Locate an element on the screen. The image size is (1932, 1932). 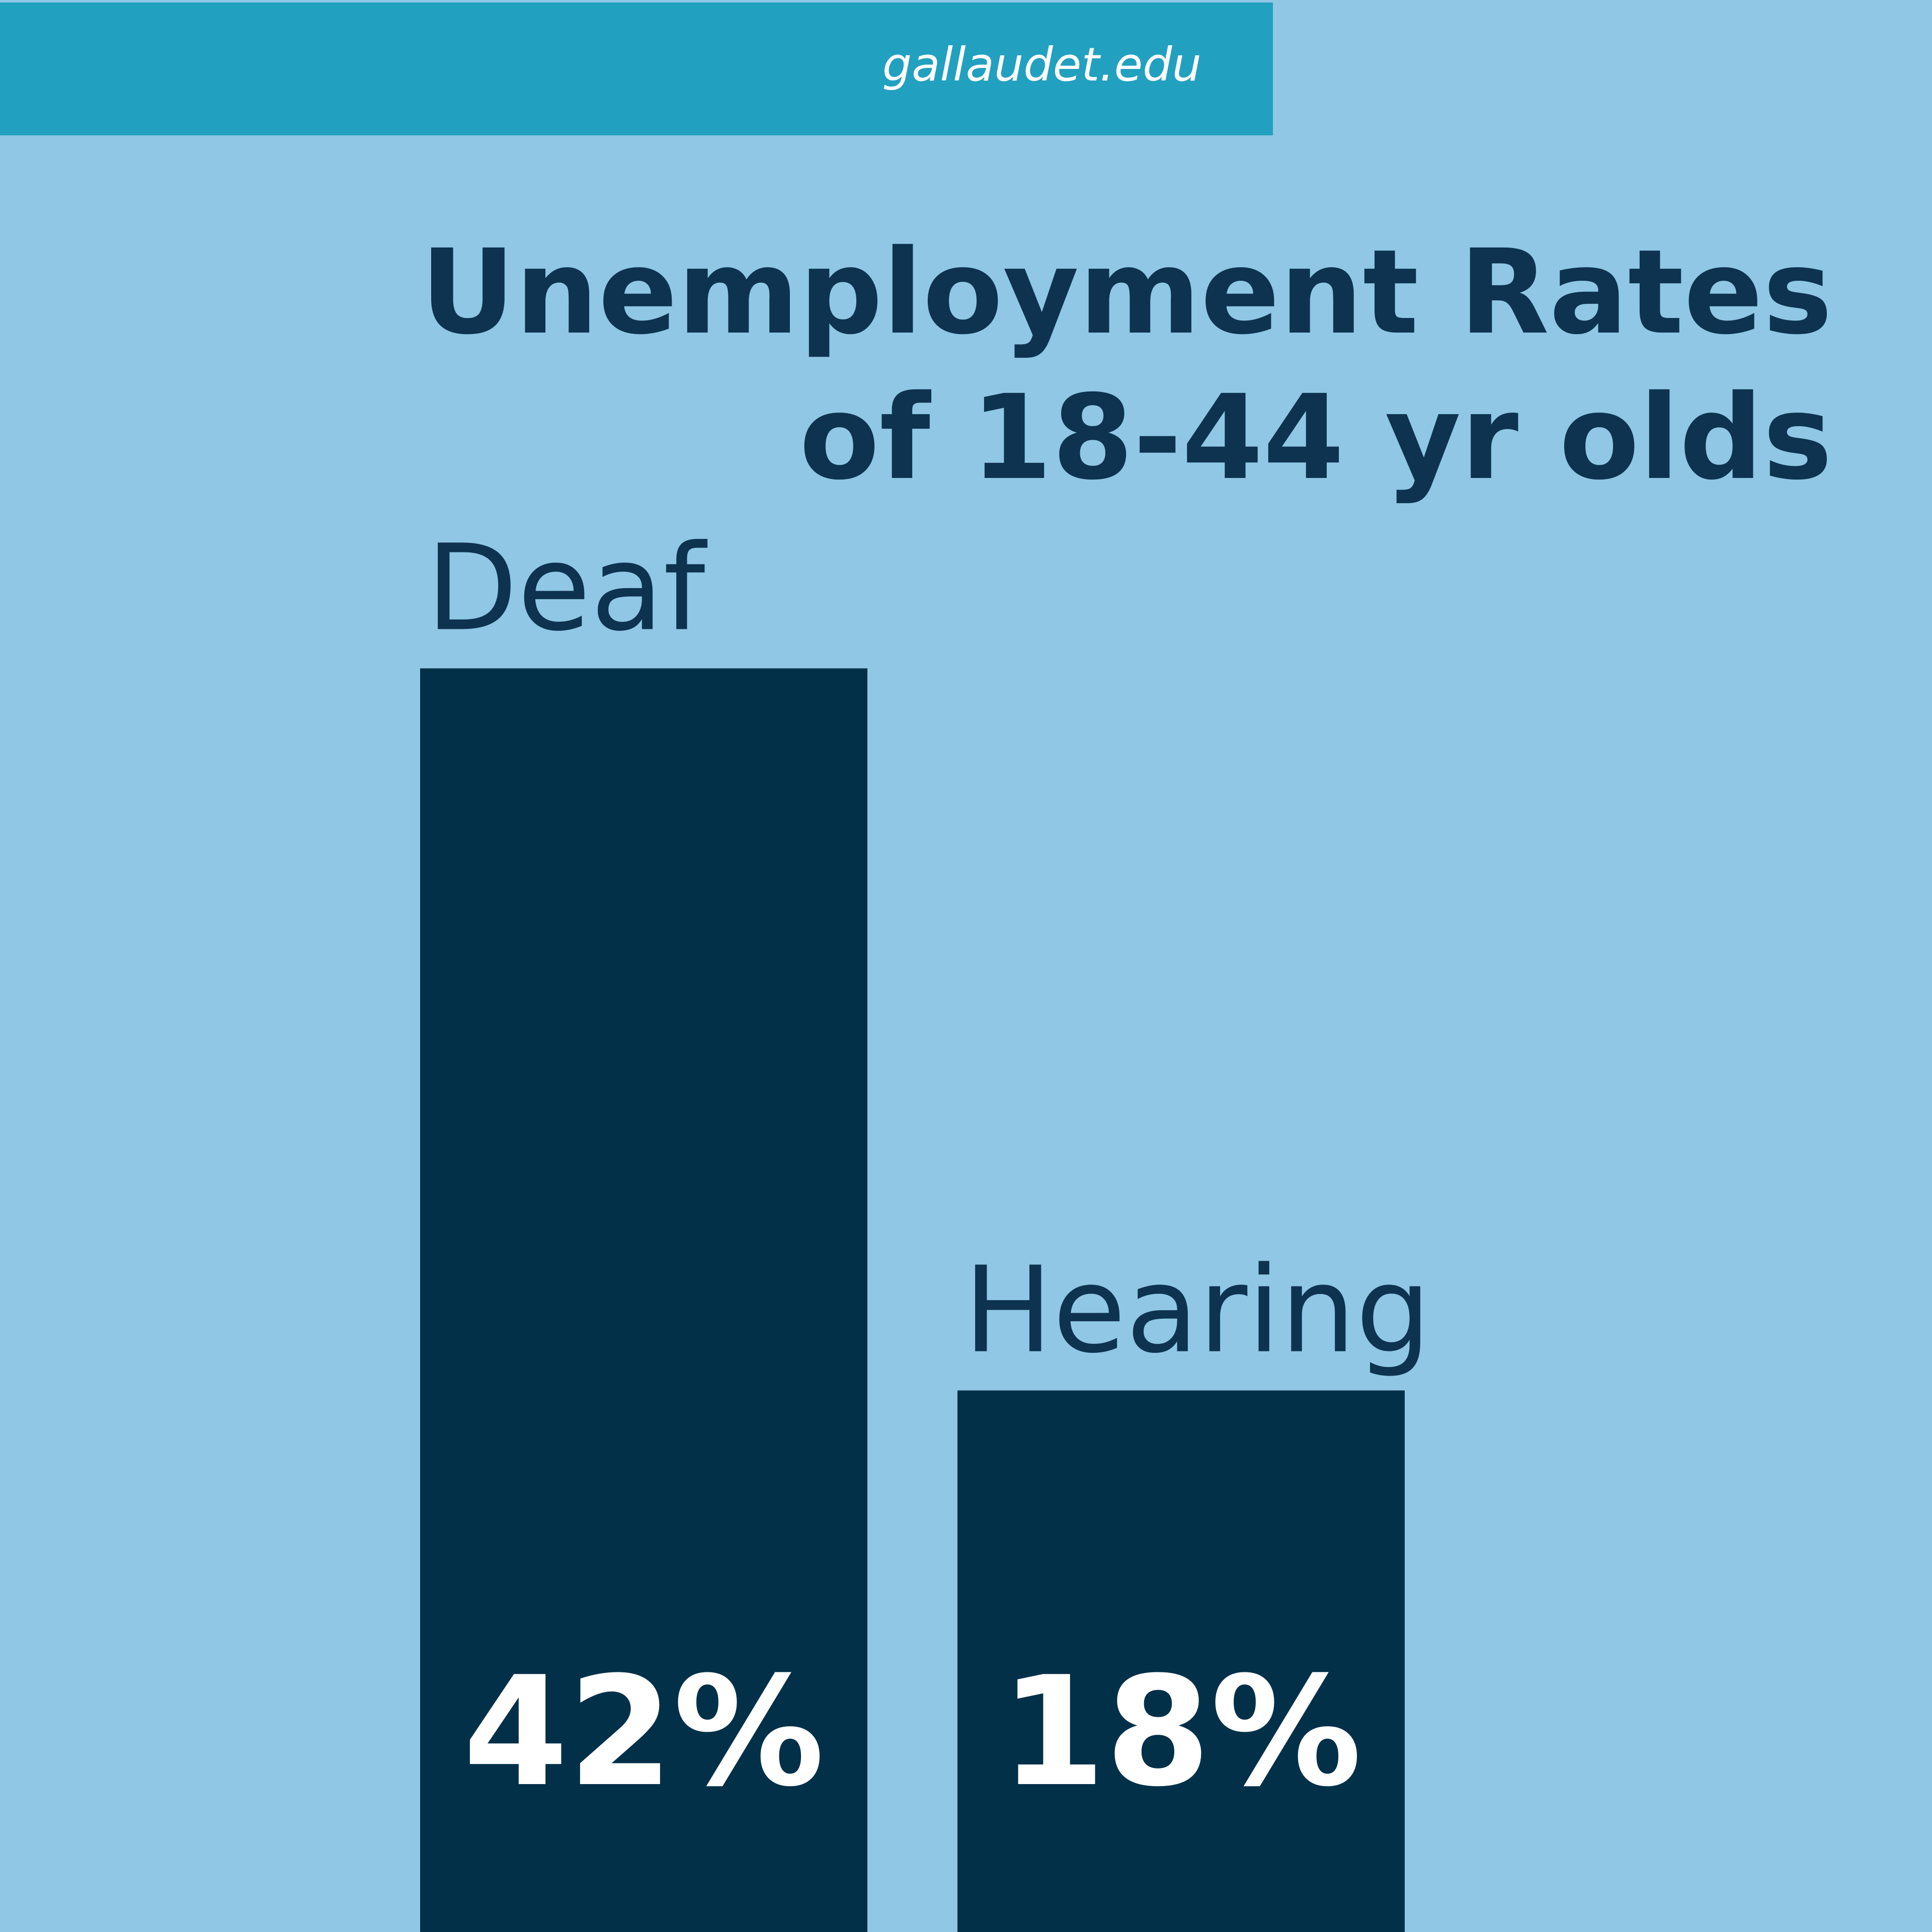
category-label: Hearing is located at coordinates (1197, 1310).